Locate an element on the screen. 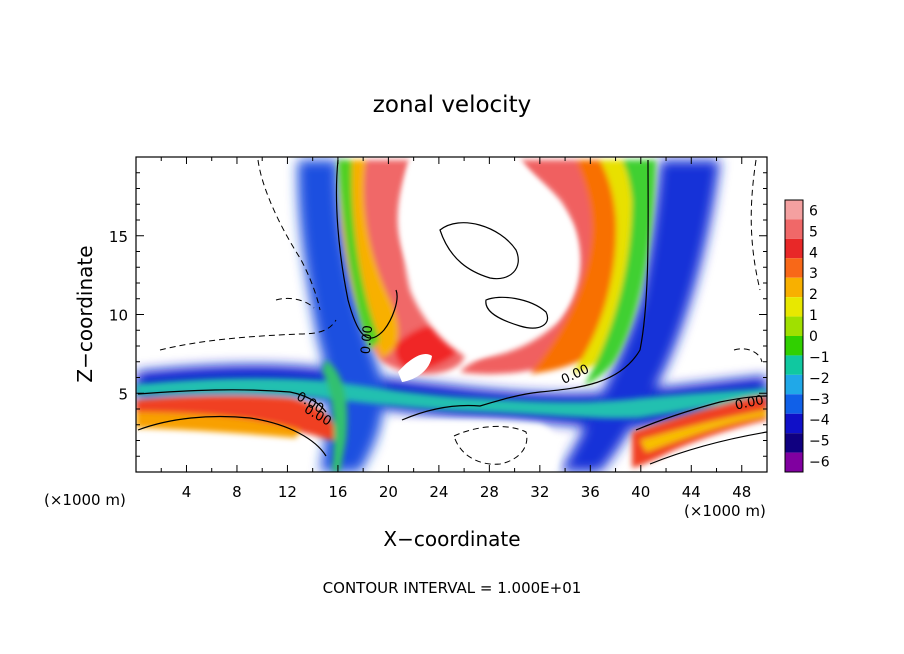  colorbar-label: −3 is located at coordinates (819, 400).